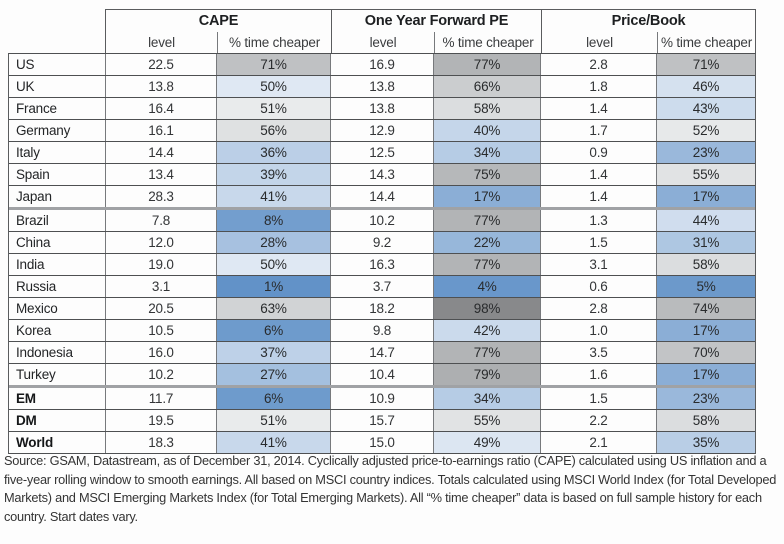 The height and width of the screenshot is (544, 784). Describe the element at coordinates (34, 196) in the screenshot. I see `country-cell: Japan` at that location.